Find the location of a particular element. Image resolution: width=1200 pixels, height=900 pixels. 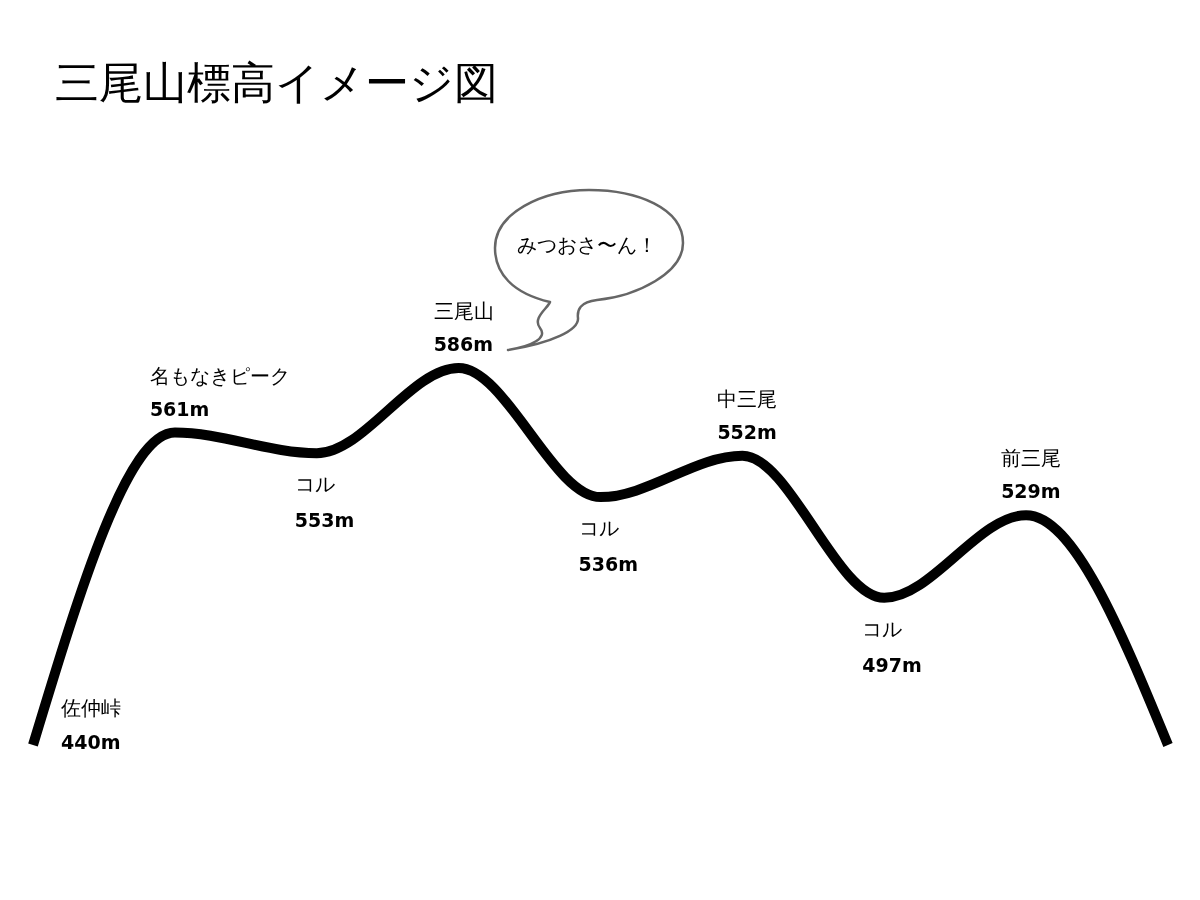

x-tick-label: 前三尾 is located at coordinates (1031, 458).